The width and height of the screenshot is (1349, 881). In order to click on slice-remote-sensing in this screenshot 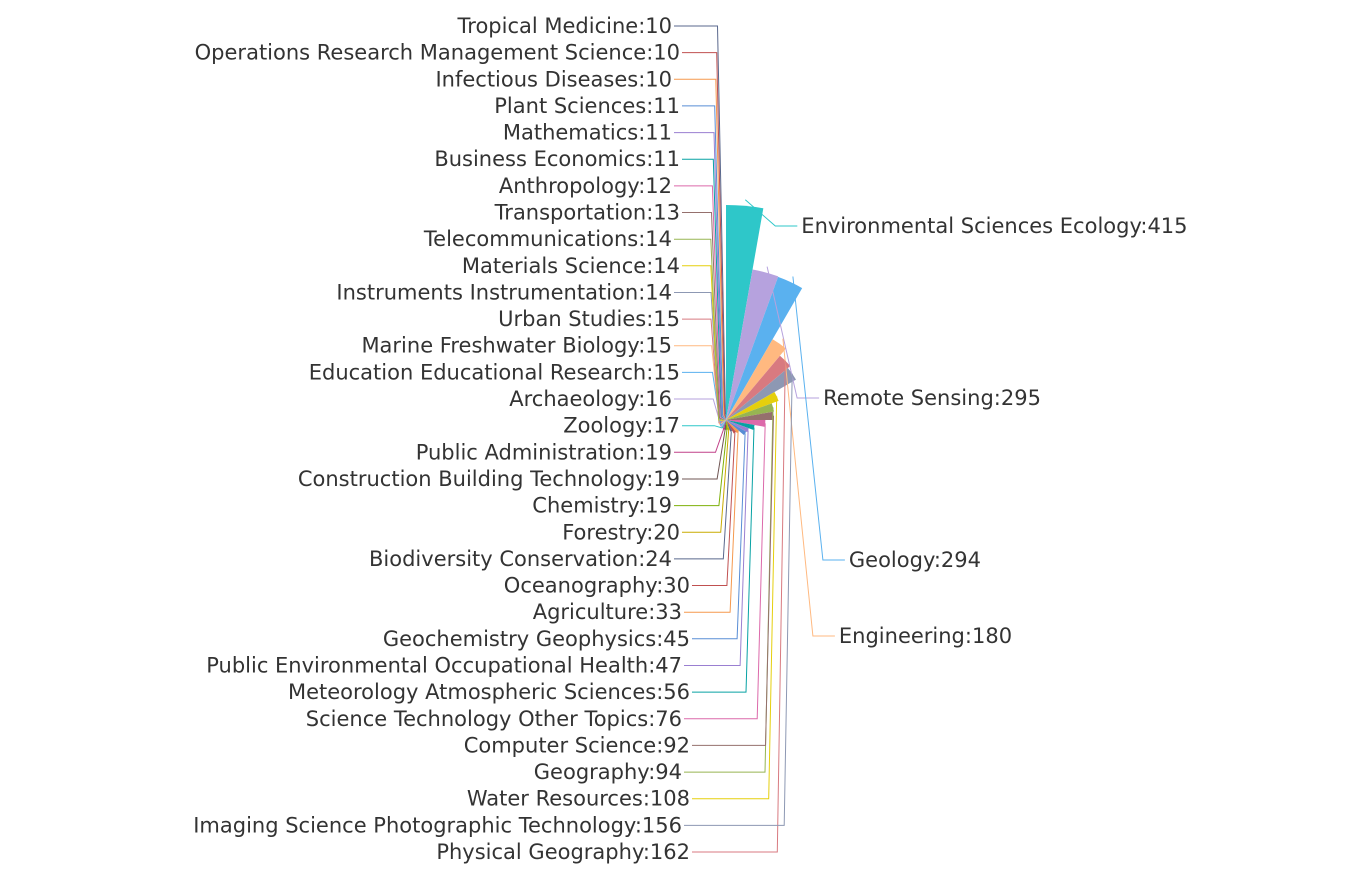, I will do `click(752, 344)`.